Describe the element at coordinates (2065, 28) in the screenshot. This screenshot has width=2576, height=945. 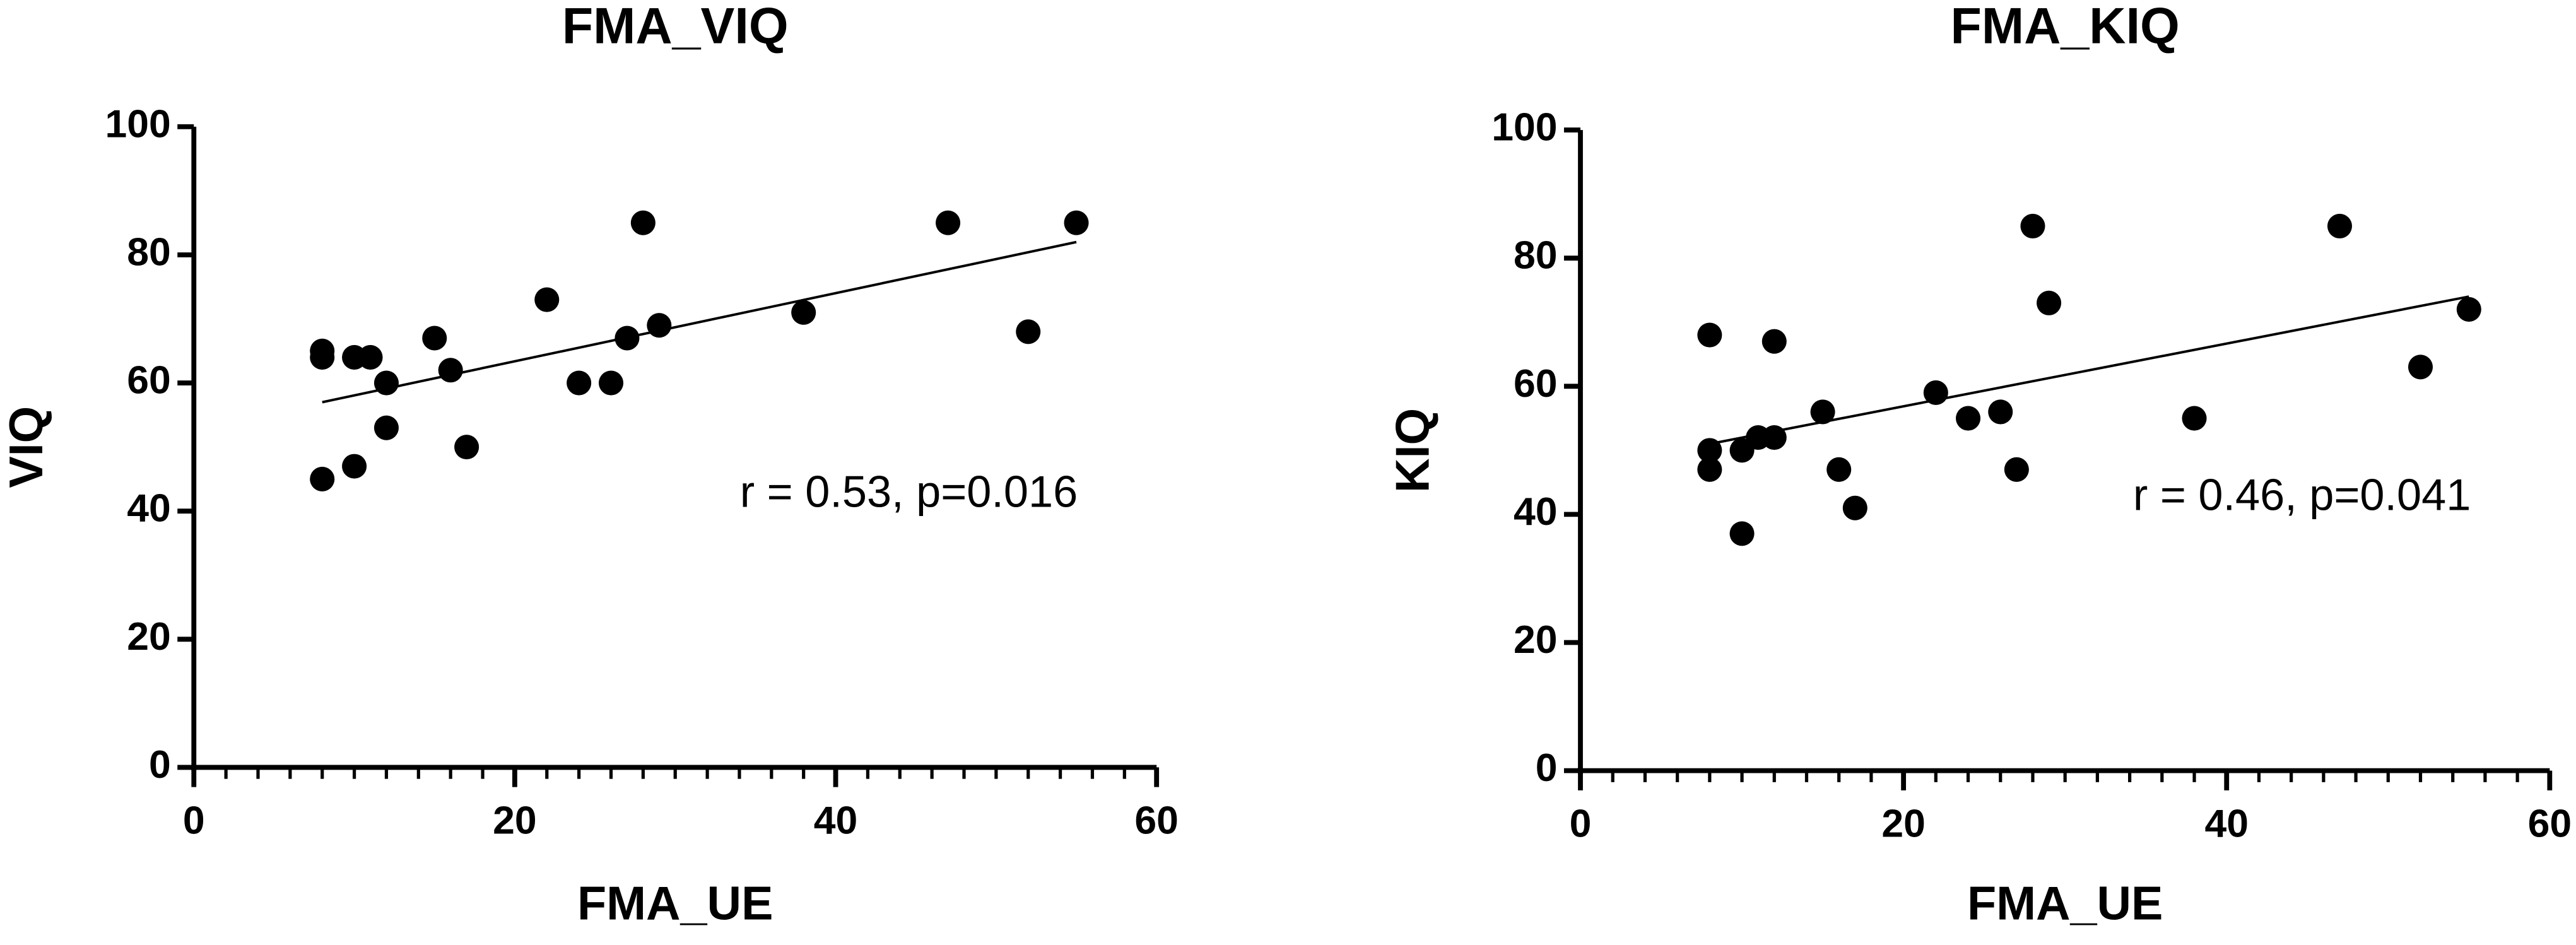
I see `chart-title: FMA_KIQ` at that location.